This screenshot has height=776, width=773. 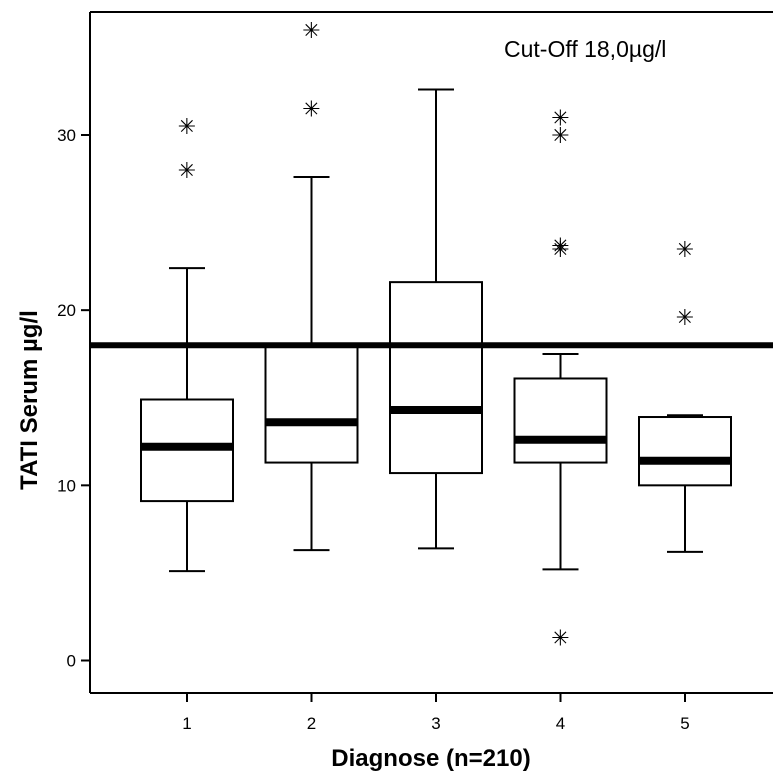 What do you see at coordinates (684, 723) in the screenshot?
I see `x-tick-label: 5` at bounding box center [684, 723].